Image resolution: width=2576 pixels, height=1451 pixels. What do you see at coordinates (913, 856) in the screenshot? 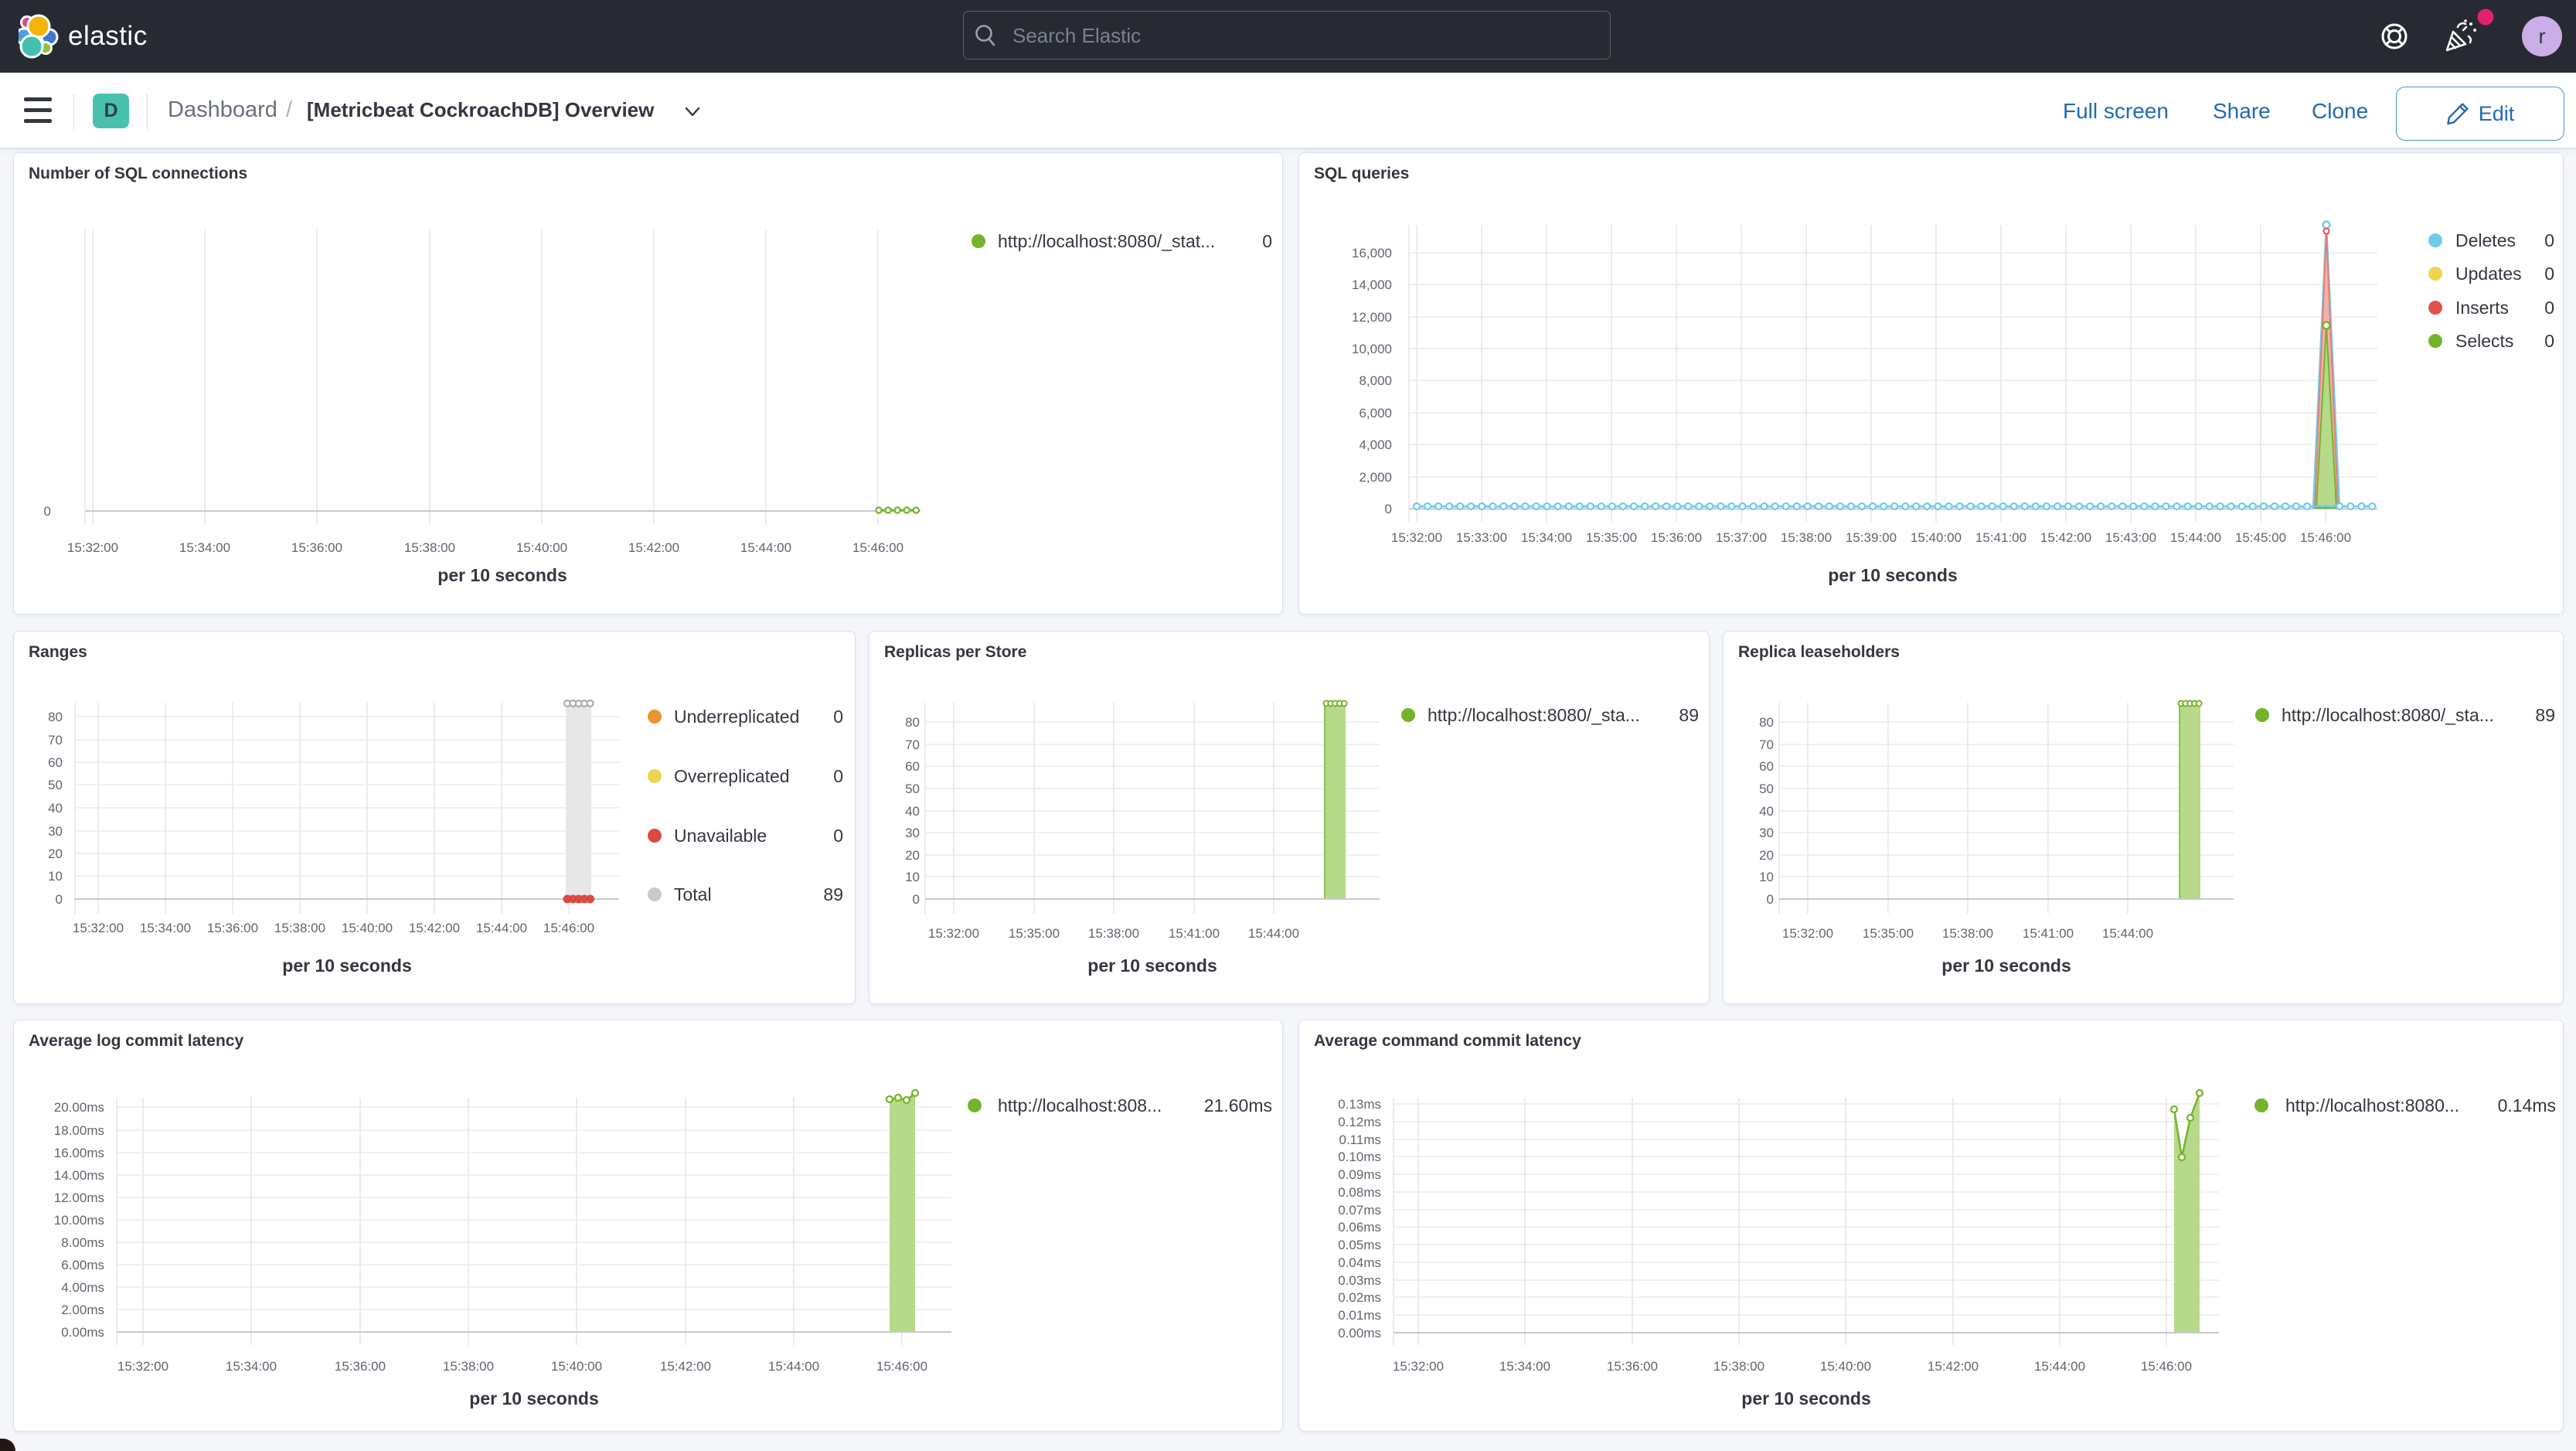
I see `svg-text: 20` at bounding box center [913, 856].